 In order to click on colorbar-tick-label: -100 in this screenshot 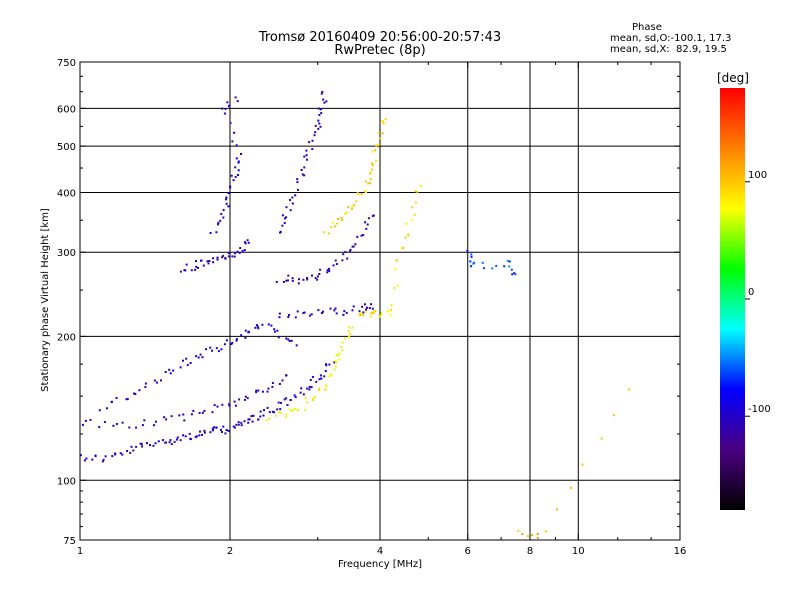, I will do `click(759, 409)`.